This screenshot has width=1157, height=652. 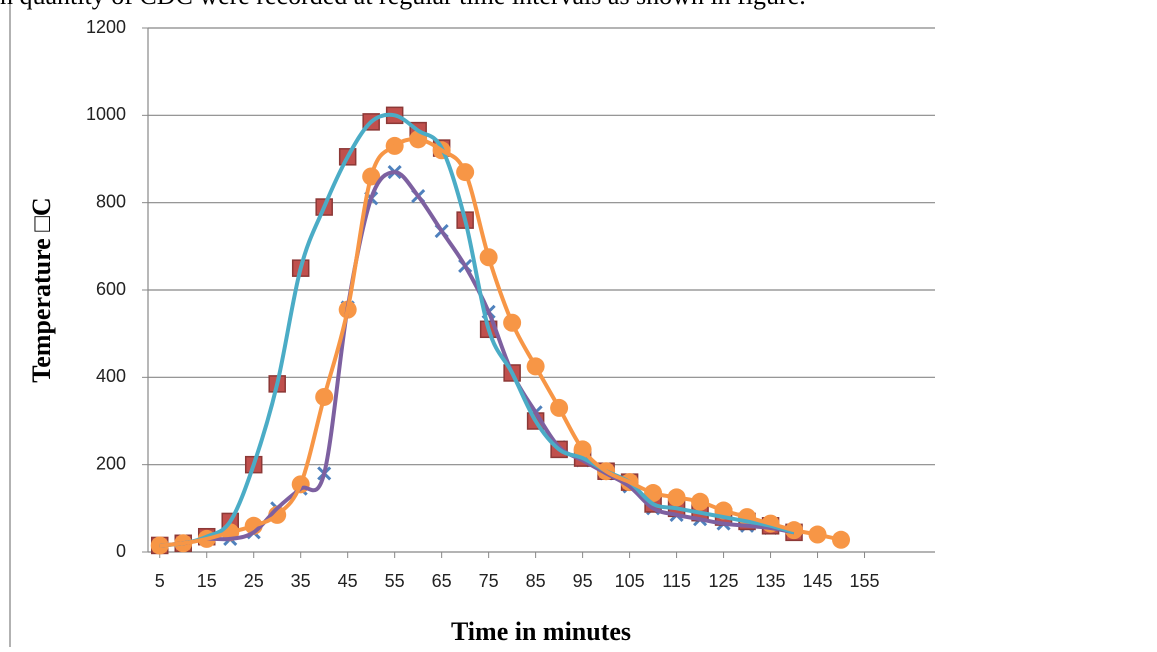 What do you see at coordinates (41, 289) in the screenshot?
I see `y-axis-title: Temperature □C` at bounding box center [41, 289].